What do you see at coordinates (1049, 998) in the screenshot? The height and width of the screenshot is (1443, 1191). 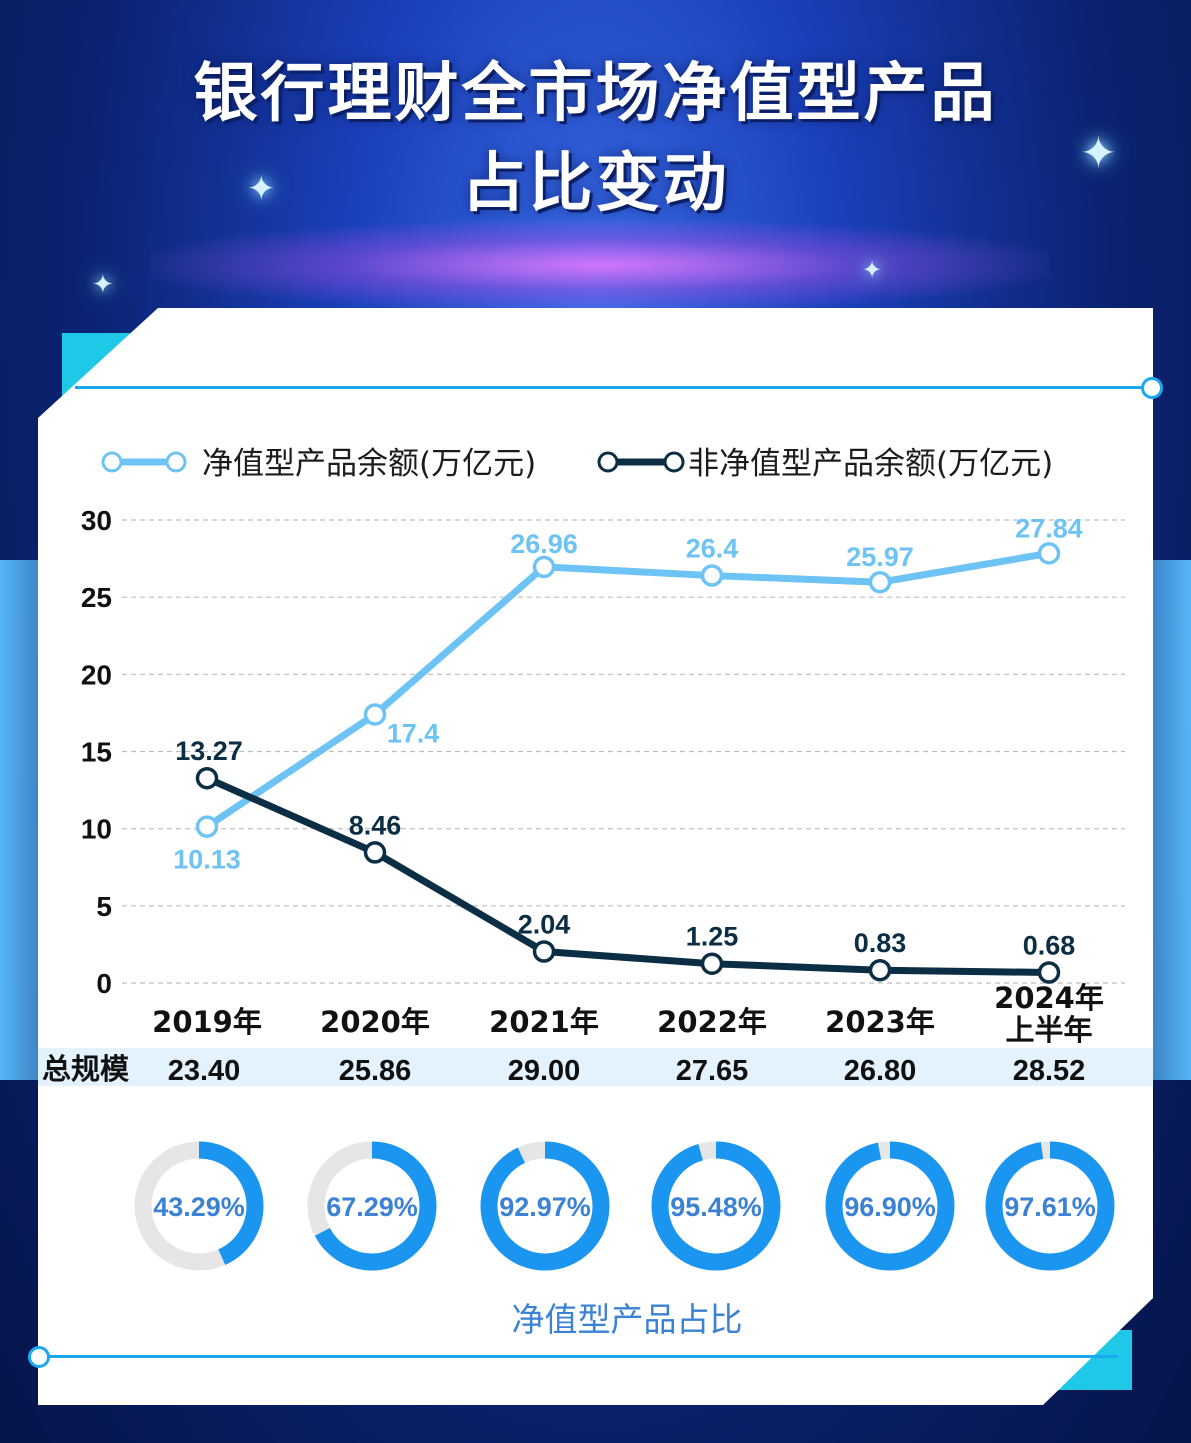 I see `x-tick-label: 2024年` at bounding box center [1049, 998].